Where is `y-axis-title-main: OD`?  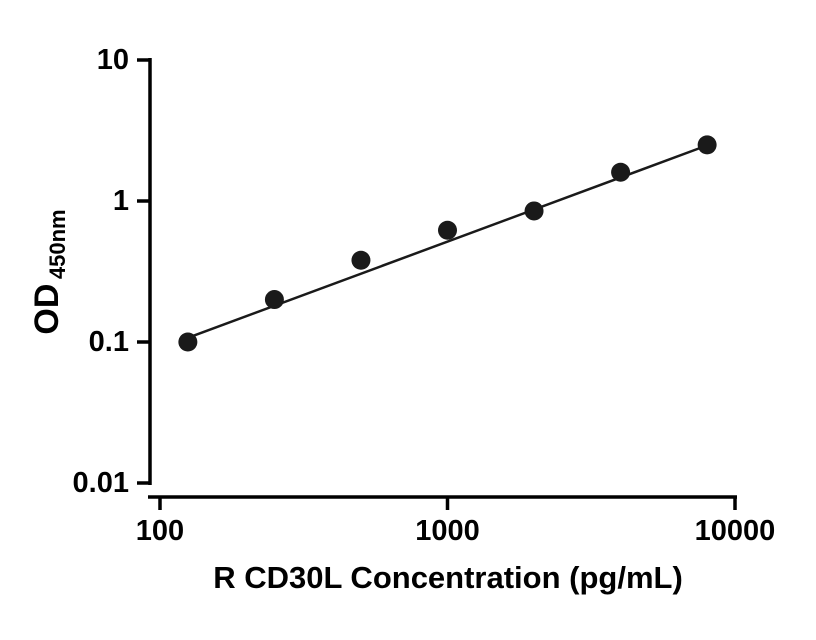
y-axis-title-main: OD is located at coordinates (47, 309).